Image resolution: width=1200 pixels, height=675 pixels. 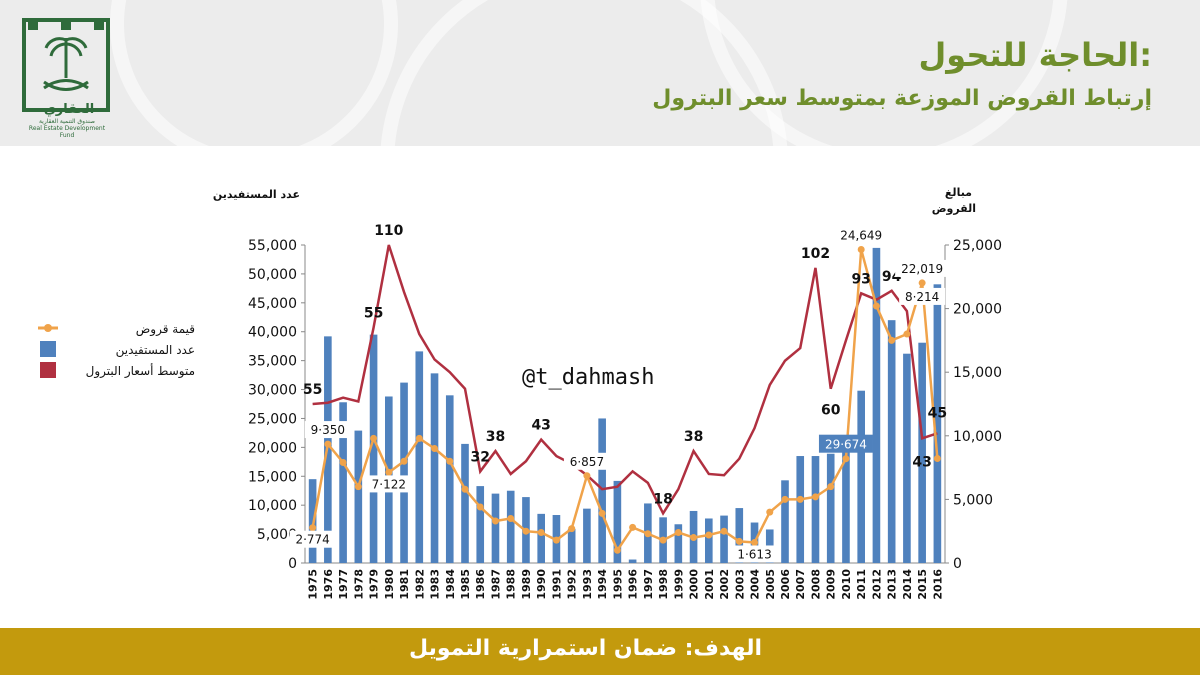 What do you see at coordinates (435, 584) in the screenshot?
I see `x-tick-label: 1983` at bounding box center [435, 584].